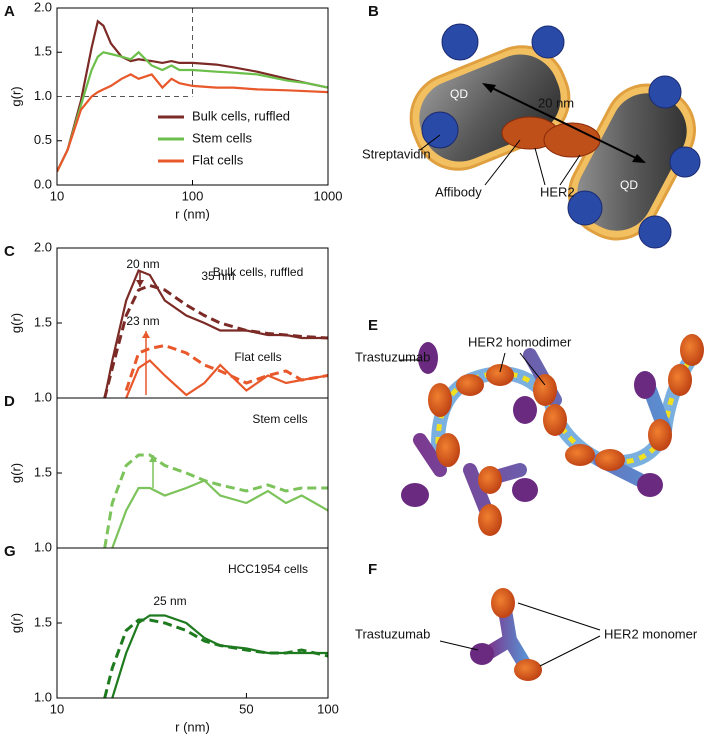 The width and height of the screenshot is (712, 734). Describe the element at coordinates (142, 321) in the screenshot. I see `annotation: 23 nm` at that location.